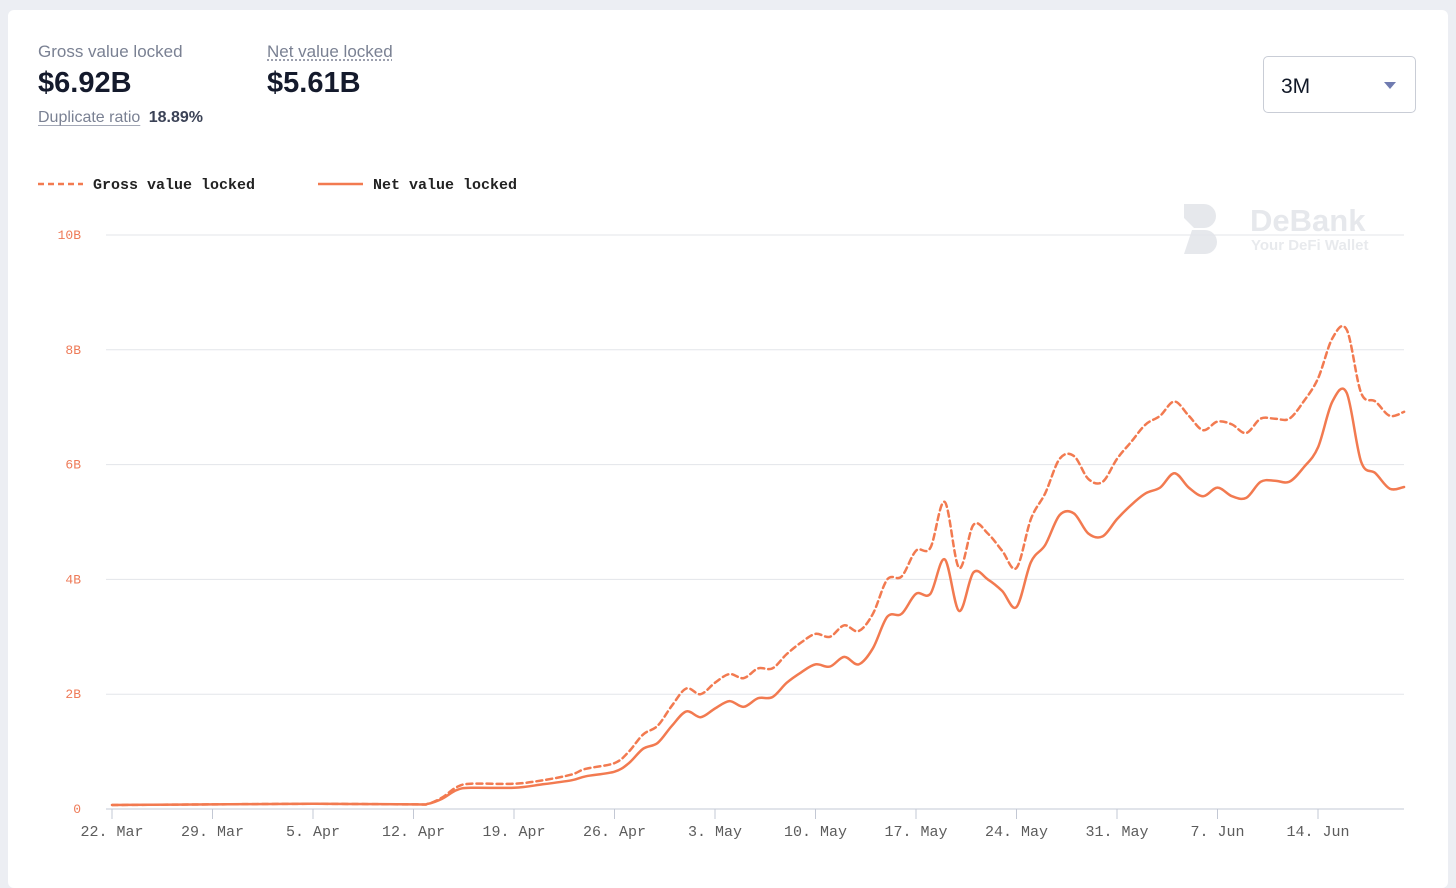  Describe the element at coordinates (70, 235) in the screenshot. I see `y-tick-label: 10B` at that location.